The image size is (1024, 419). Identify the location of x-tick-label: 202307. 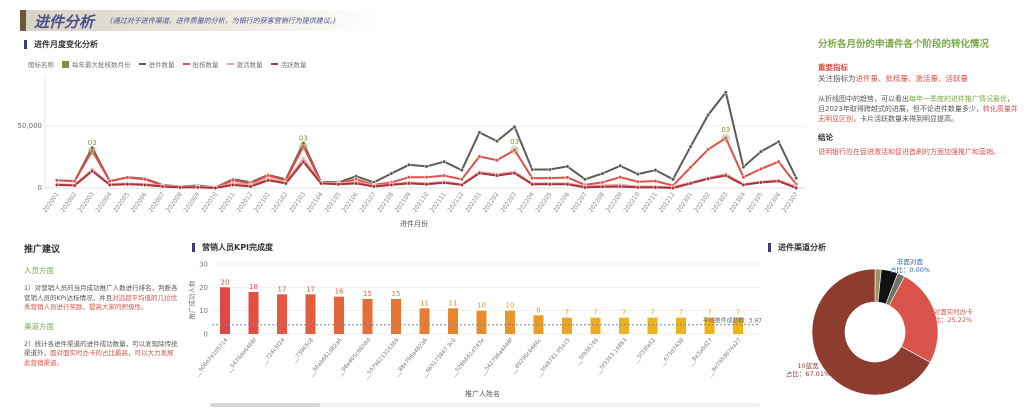
(790, 202).